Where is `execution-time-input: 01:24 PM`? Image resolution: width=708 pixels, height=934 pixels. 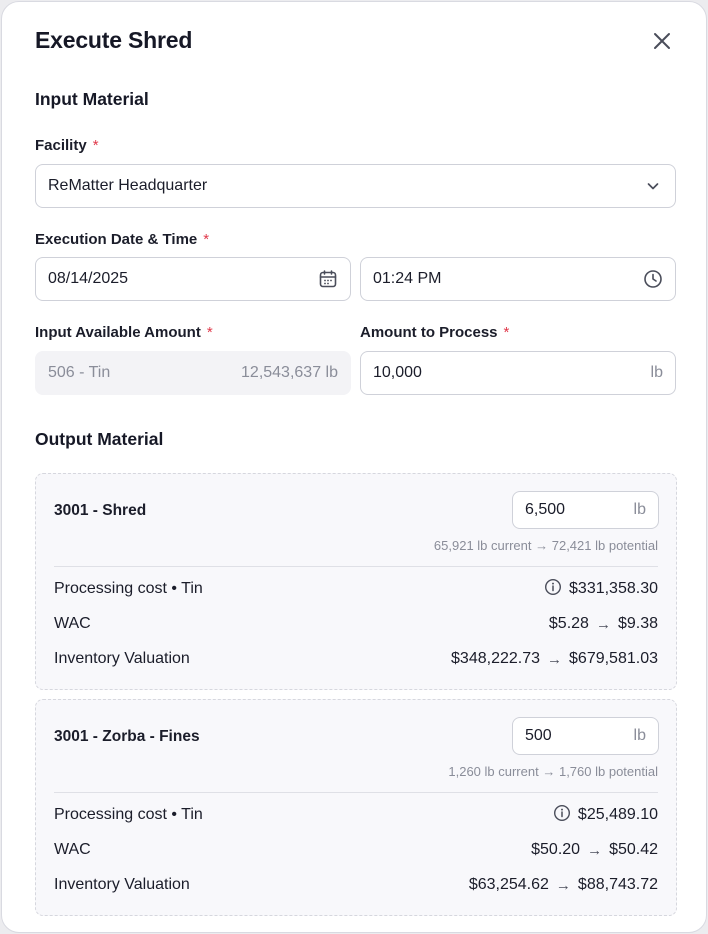 execution-time-input: 01:24 PM is located at coordinates (518, 279).